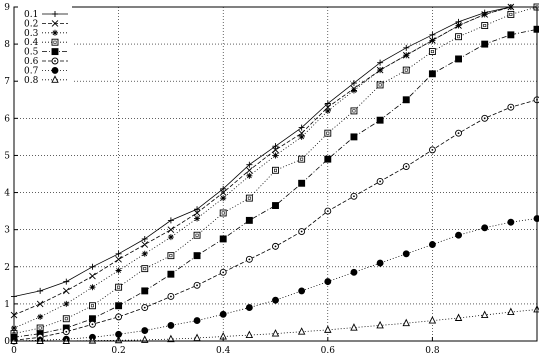 Image resolution: width=539 pixels, height=358 pixels. What do you see at coordinates (328, 351) in the screenshot?
I see `x-tick-label: 0.6` at bounding box center [328, 351].